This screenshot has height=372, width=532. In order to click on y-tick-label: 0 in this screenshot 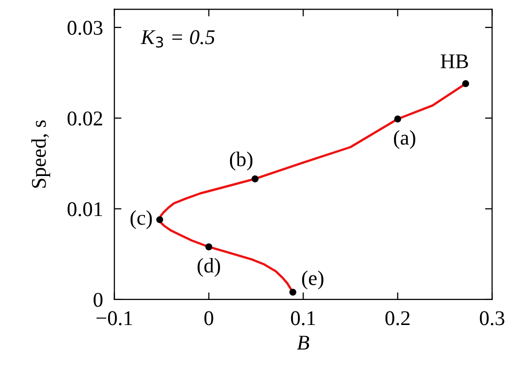, I will do `click(98, 299)`.